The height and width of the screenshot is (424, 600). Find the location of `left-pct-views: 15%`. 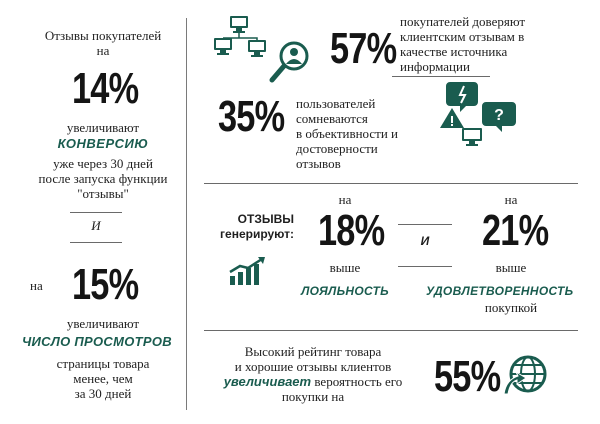

left-pct-views: 15% is located at coordinates (105, 284).